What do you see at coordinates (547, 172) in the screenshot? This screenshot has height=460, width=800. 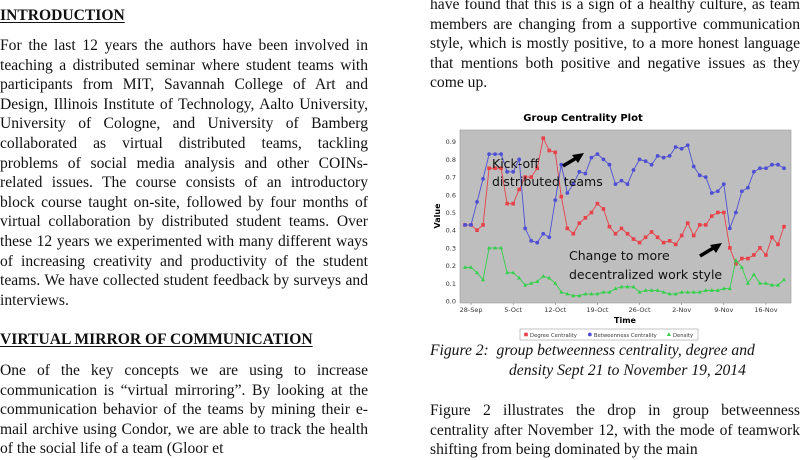 I see `annotation-kickoff: Kick-off distributed teams` at bounding box center [547, 172].